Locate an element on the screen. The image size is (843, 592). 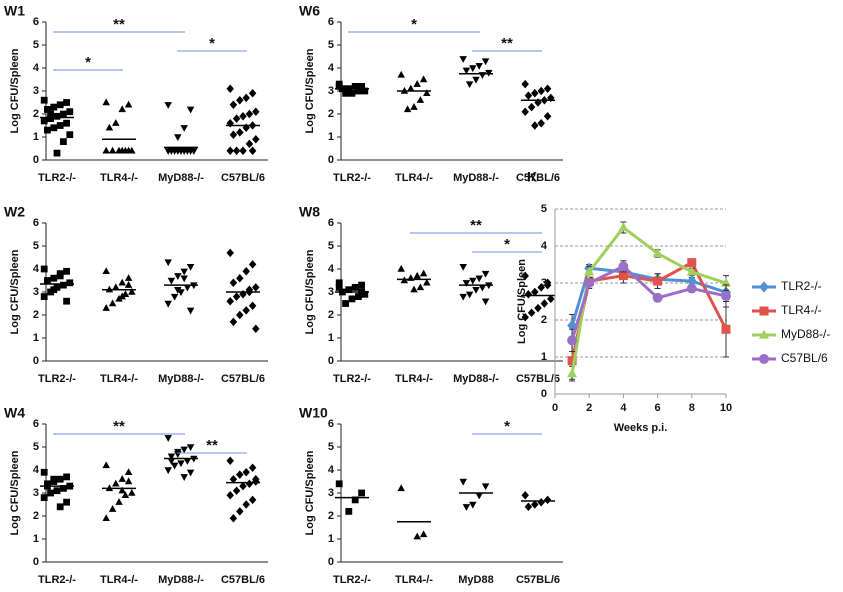
x-tick-label: MyD88-/- is located at coordinates (476, 178).